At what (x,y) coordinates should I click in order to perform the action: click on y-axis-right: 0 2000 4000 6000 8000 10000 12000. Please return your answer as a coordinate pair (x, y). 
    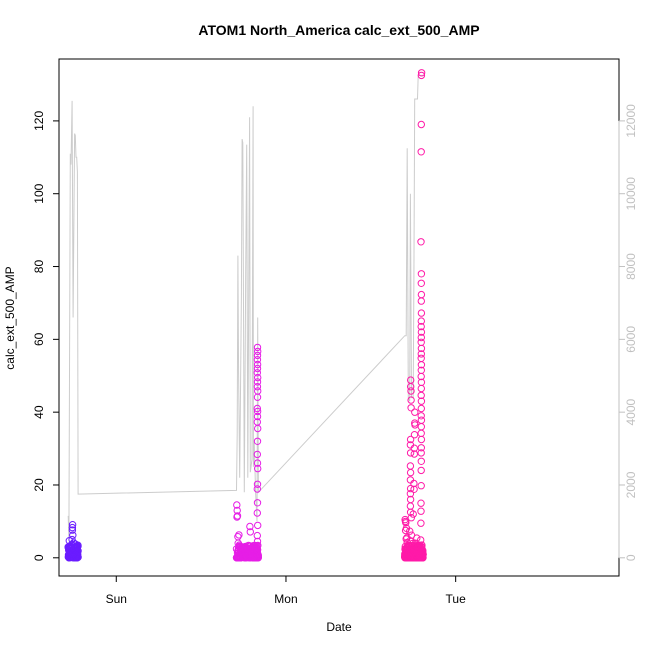
    Looking at the image, I should click on (628, 332).